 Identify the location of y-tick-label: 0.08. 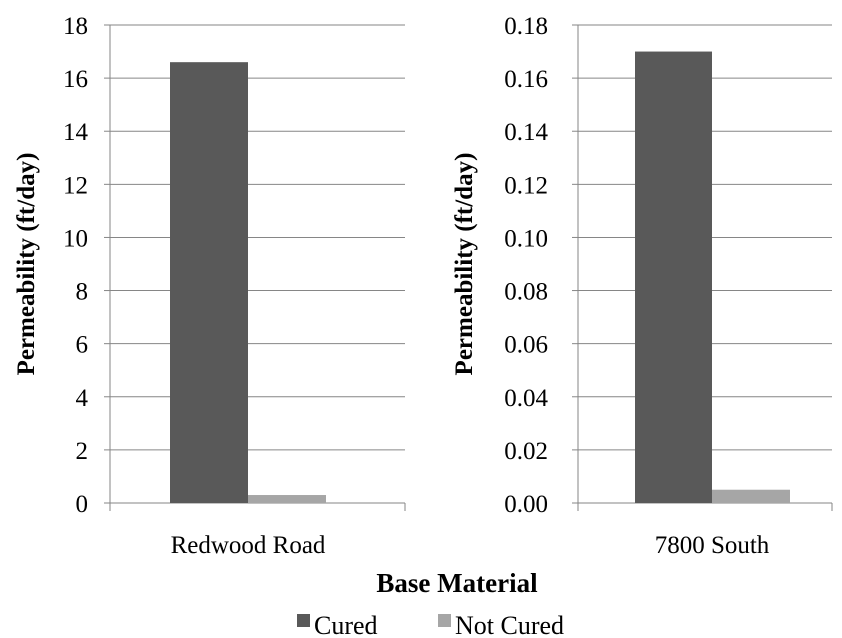
(526, 292).